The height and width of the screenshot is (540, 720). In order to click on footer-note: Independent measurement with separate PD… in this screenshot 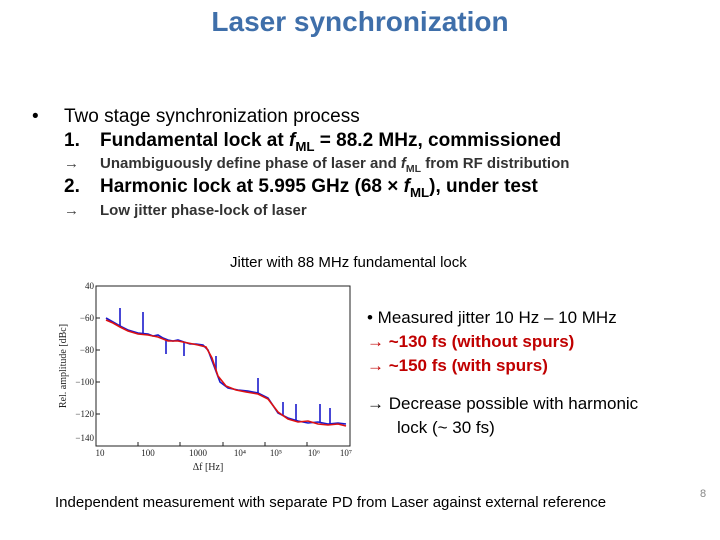, I will do `click(331, 502)`.